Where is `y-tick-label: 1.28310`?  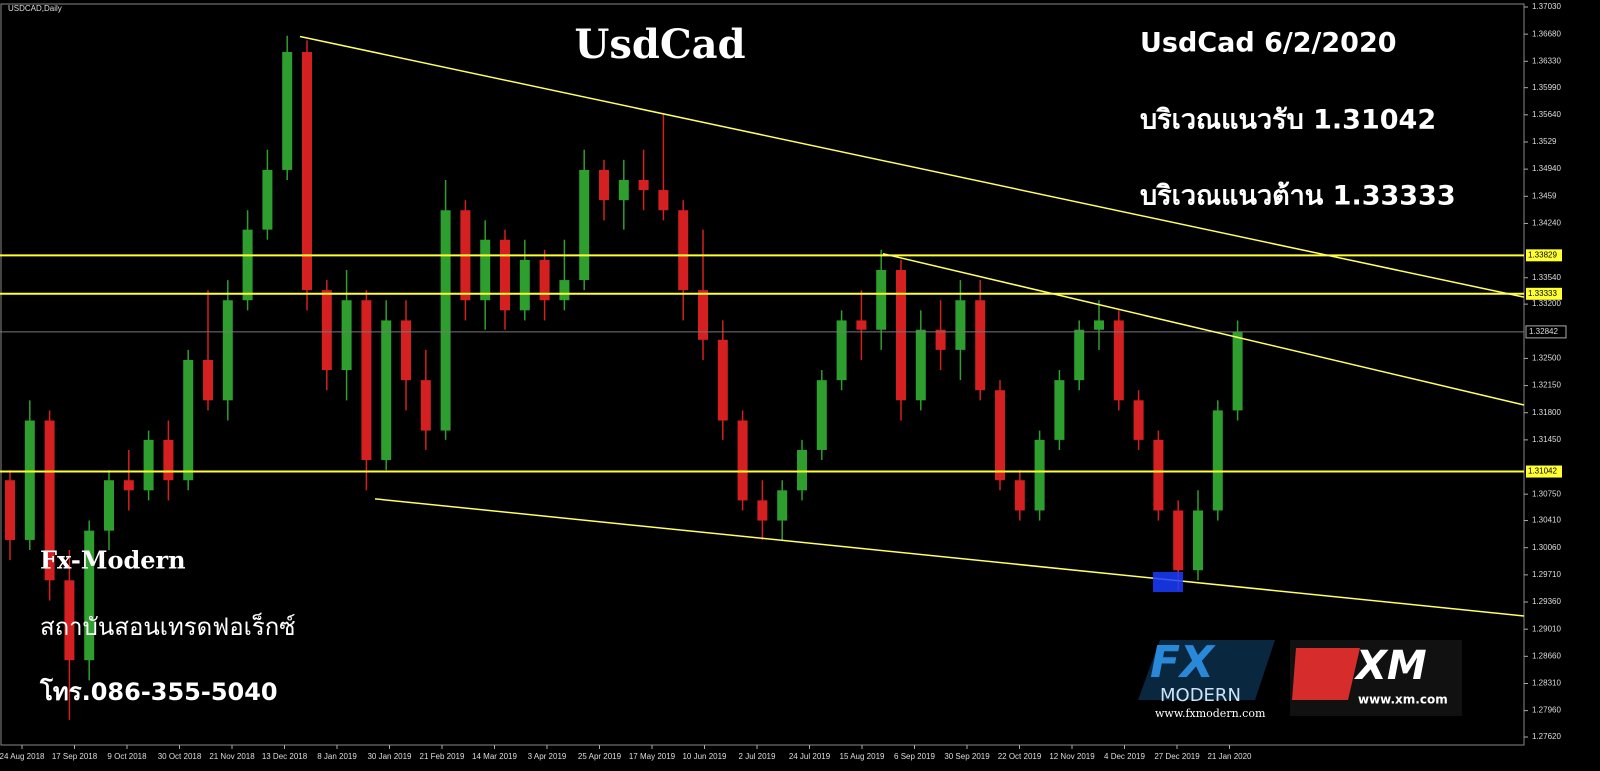
y-tick-label: 1.28310 is located at coordinates (1546, 683).